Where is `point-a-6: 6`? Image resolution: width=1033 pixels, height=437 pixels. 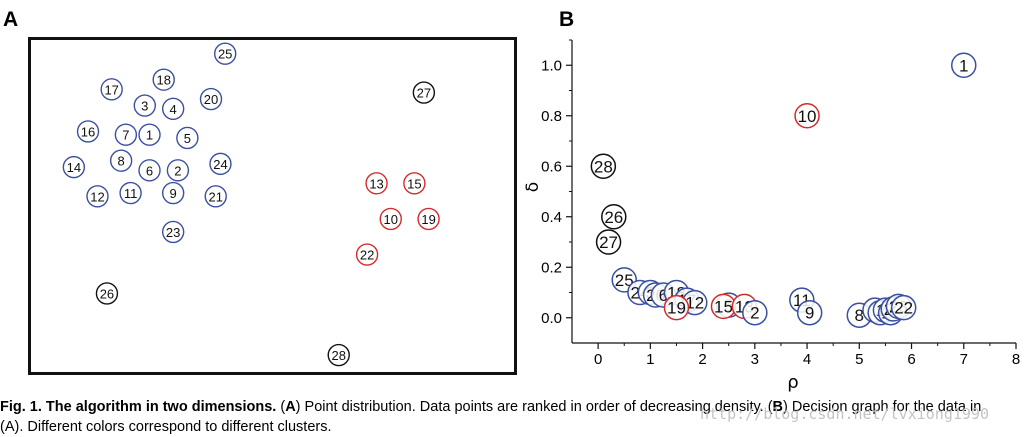
point-a-6: 6 is located at coordinates (149, 170).